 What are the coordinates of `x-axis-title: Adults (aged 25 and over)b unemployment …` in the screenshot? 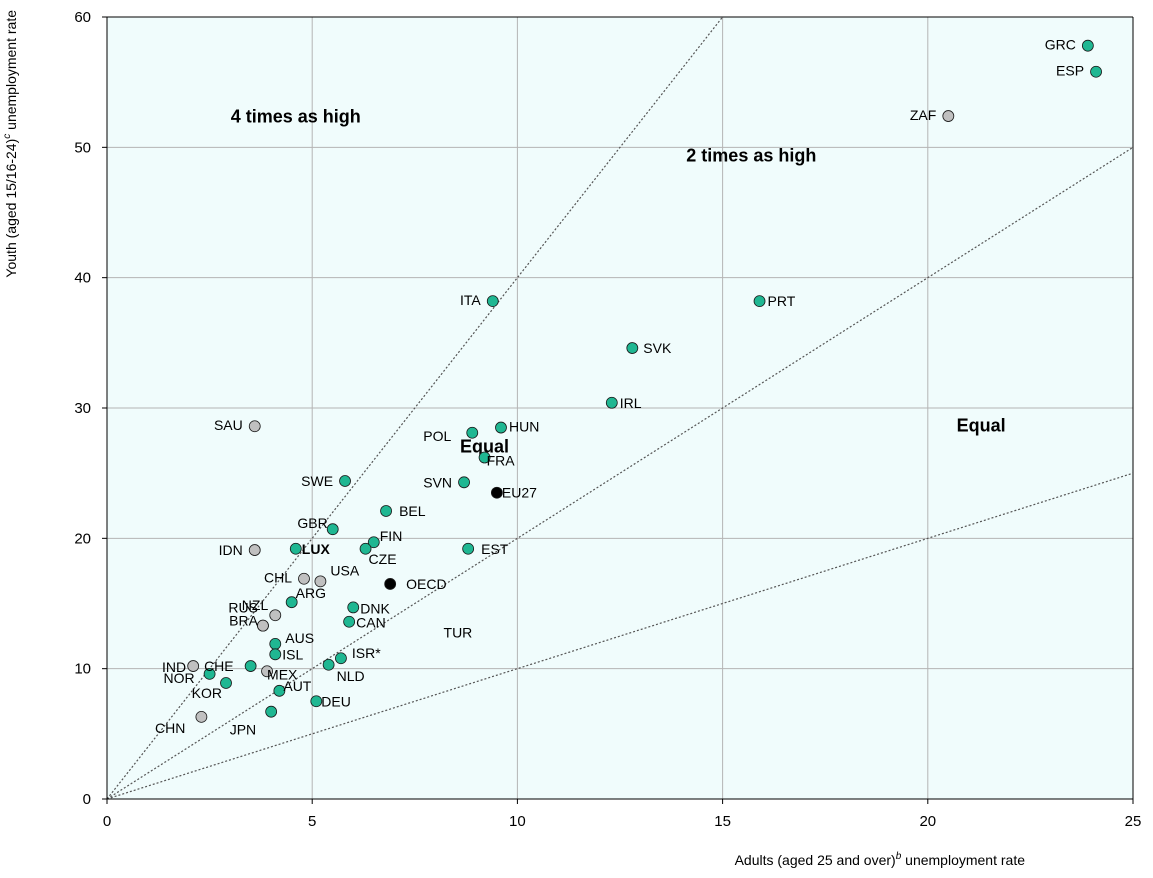 It's located at (880, 859).